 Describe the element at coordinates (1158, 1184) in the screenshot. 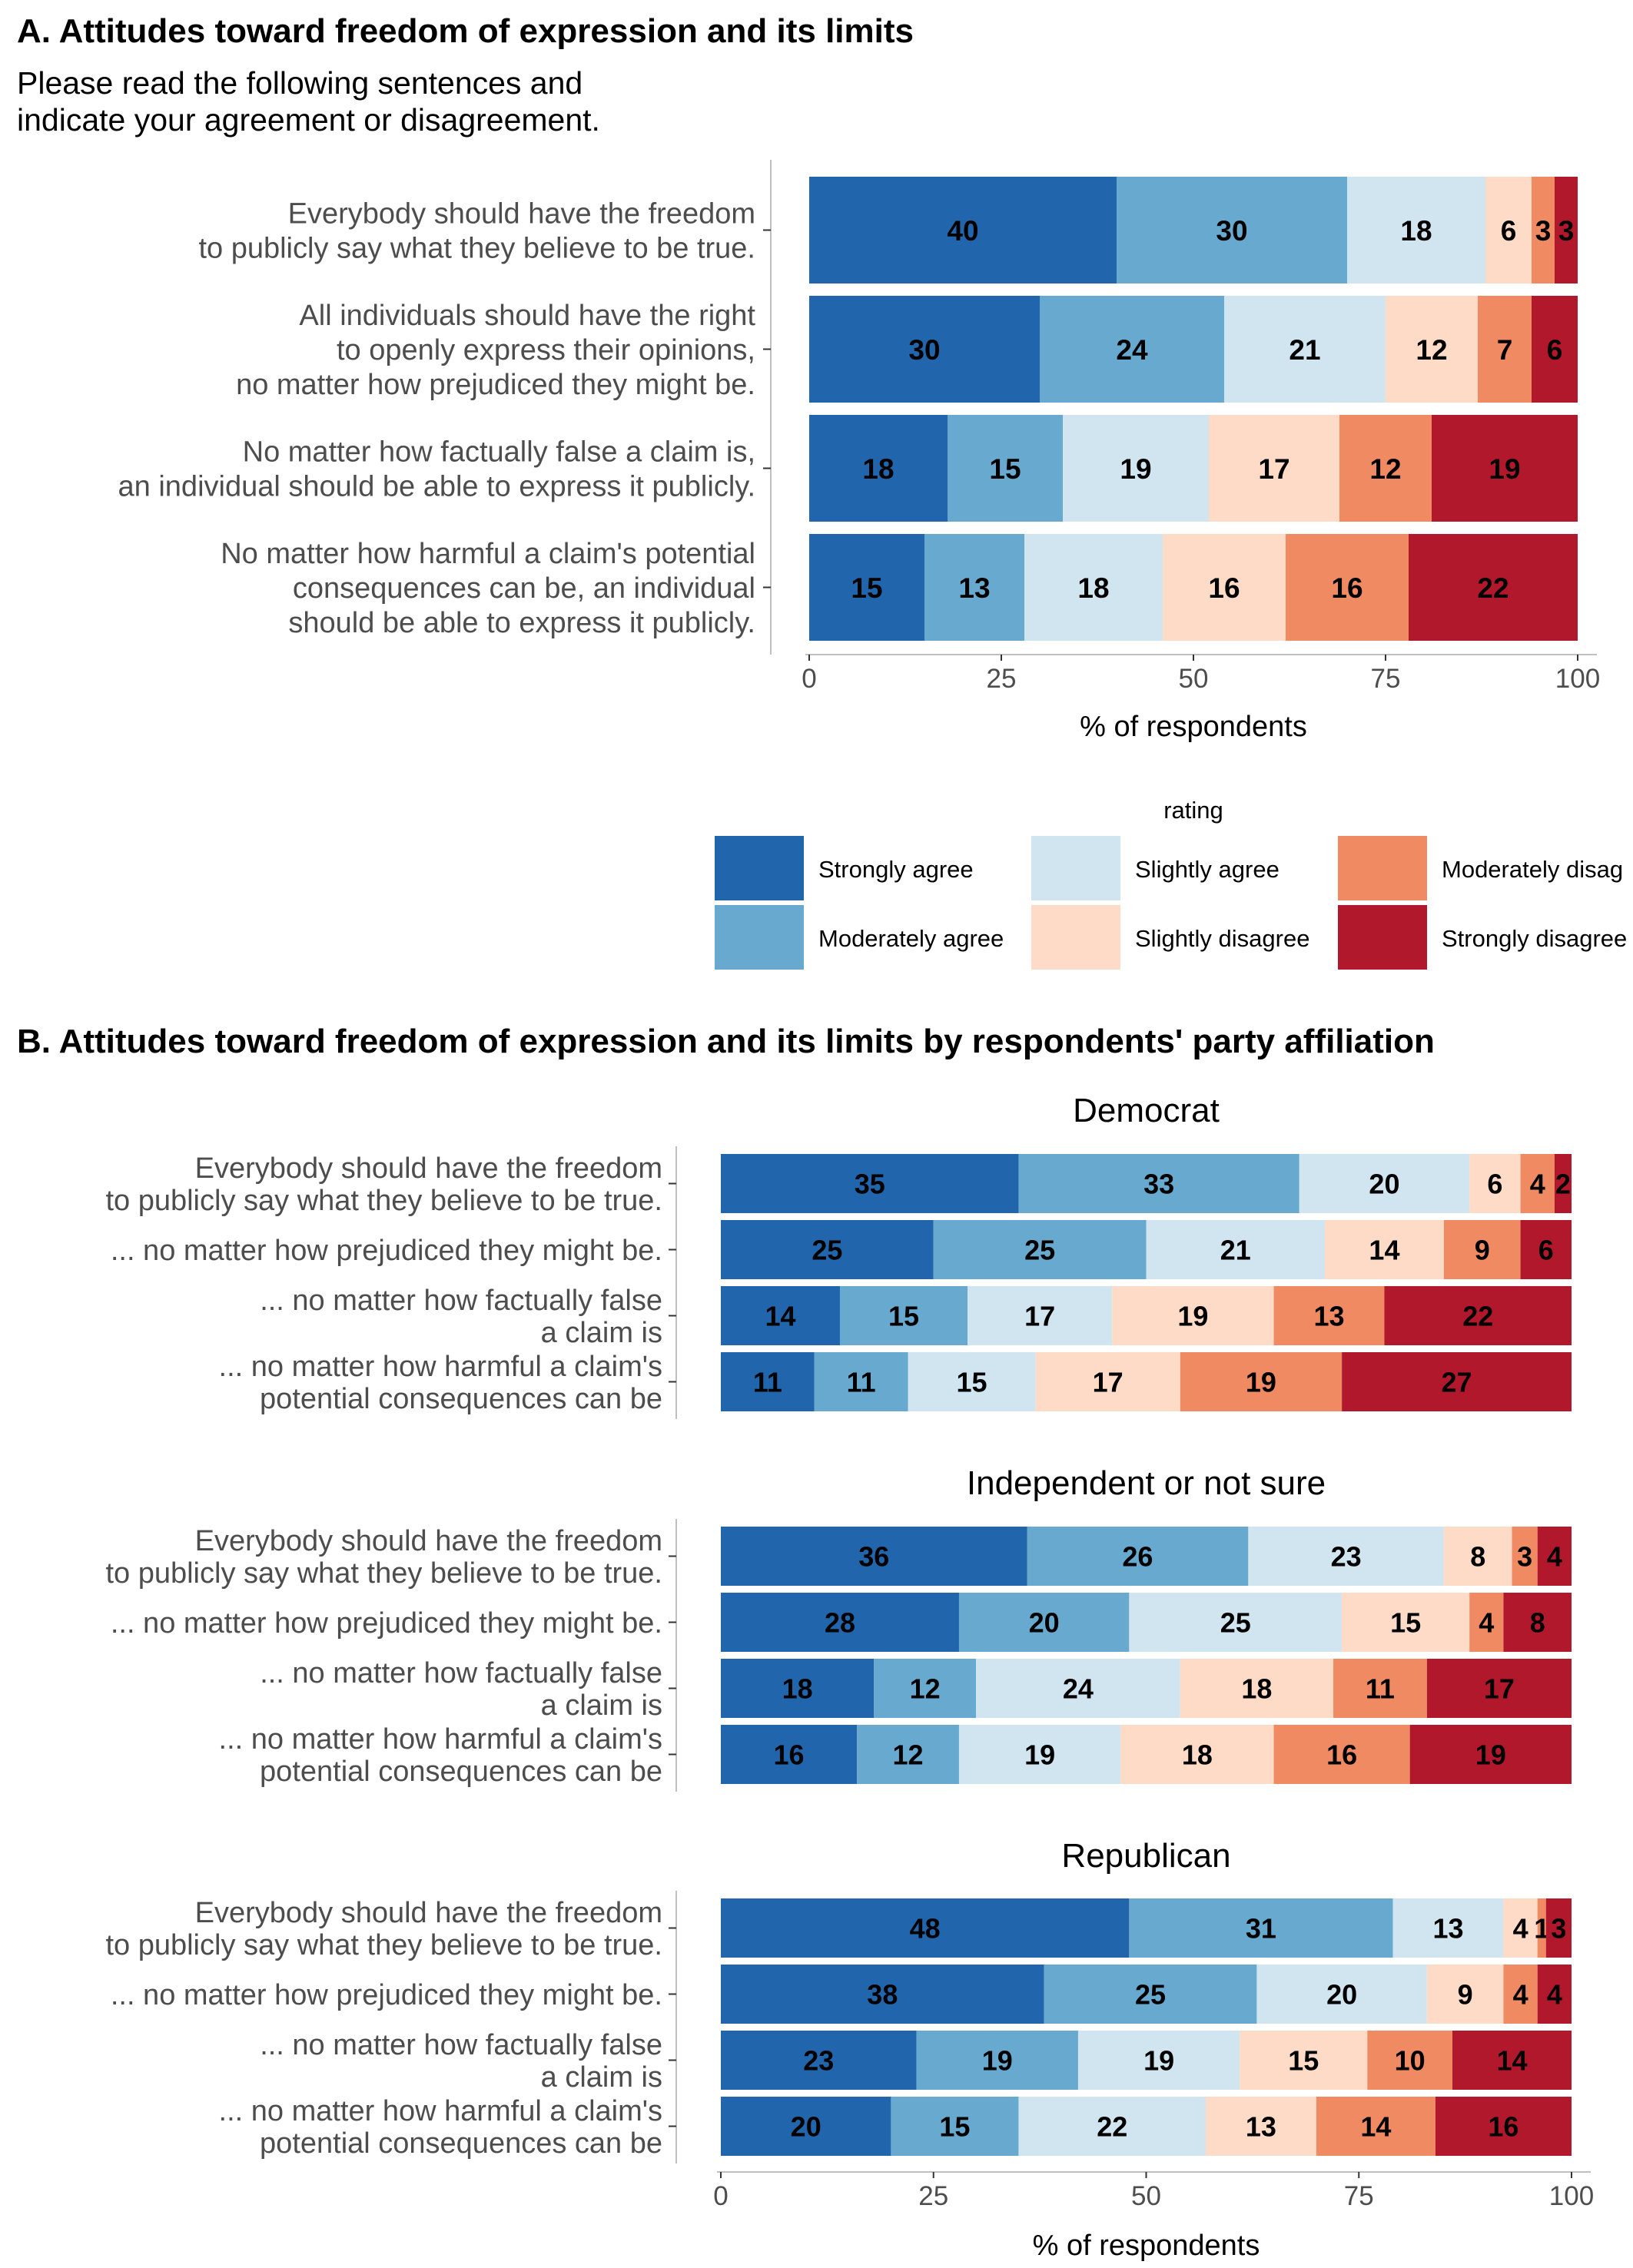

I see `panel-b-facet-0-row-0-label-1: 33` at that location.